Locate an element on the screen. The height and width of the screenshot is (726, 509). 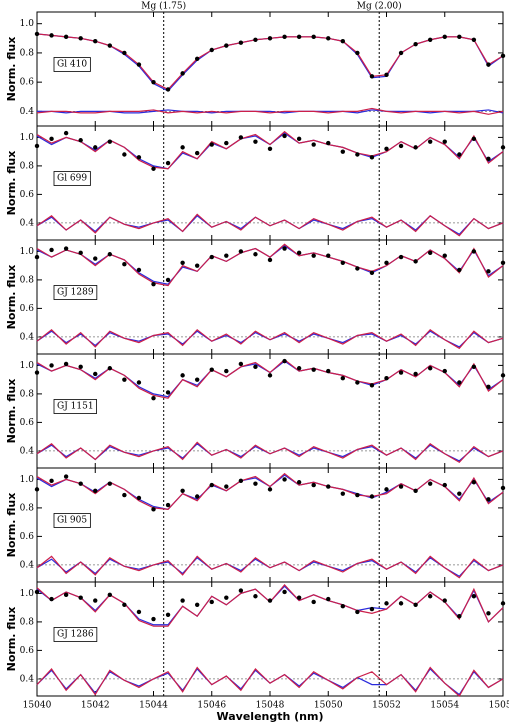
x-axis-label: Wavelength (nm) is located at coordinates (270, 716).